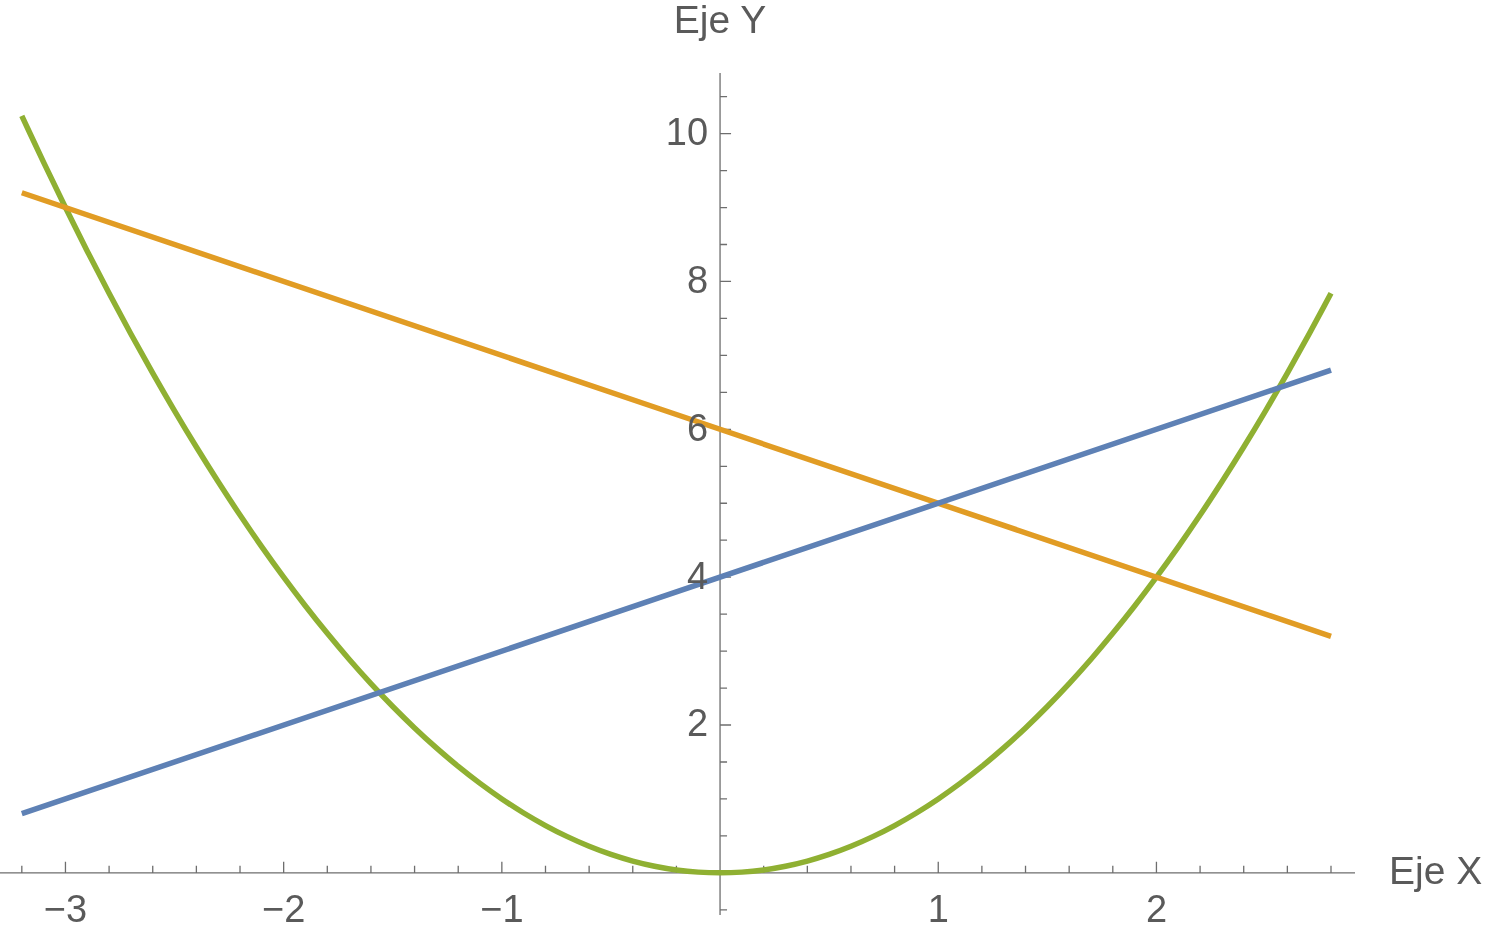  Describe the element at coordinates (65, 909) in the screenshot. I see `x-tick-label: −3` at that location.